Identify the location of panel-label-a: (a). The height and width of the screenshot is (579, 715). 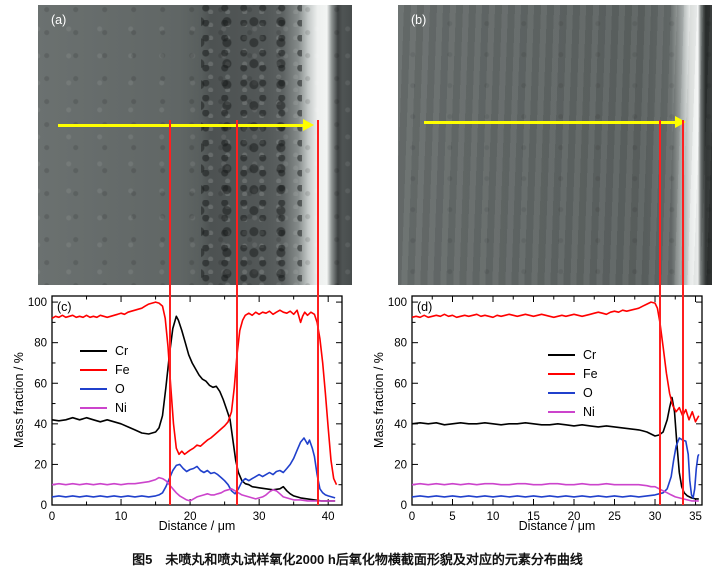
(59, 20).